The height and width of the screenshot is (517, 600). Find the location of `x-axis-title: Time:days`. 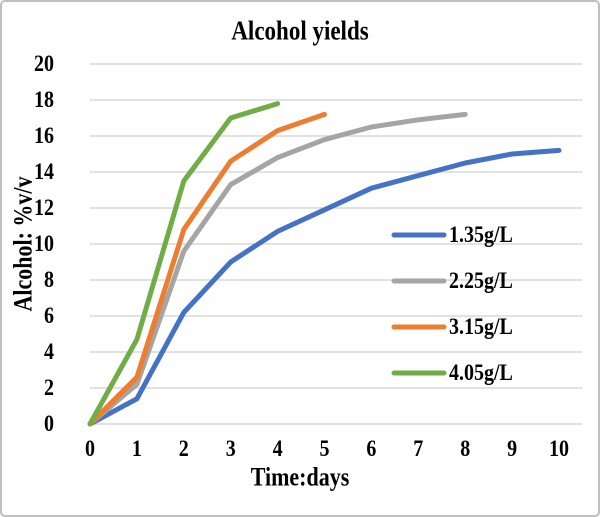

x-axis-title: Time:days is located at coordinates (300, 476).